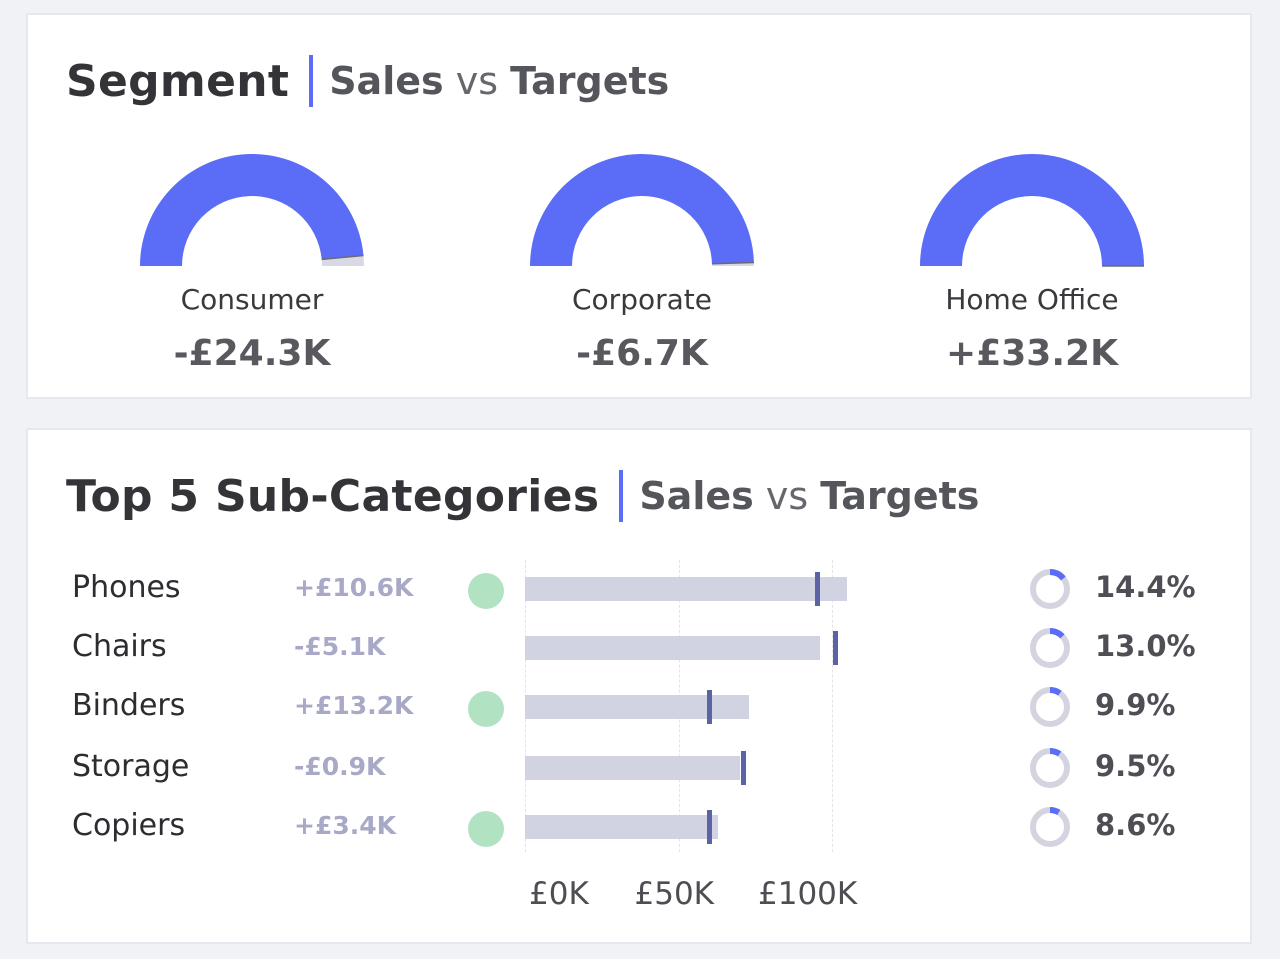 The height and width of the screenshot is (959, 1280). Describe the element at coordinates (252, 299) in the screenshot. I see `gauge-consumer-label: Consumer` at that location.